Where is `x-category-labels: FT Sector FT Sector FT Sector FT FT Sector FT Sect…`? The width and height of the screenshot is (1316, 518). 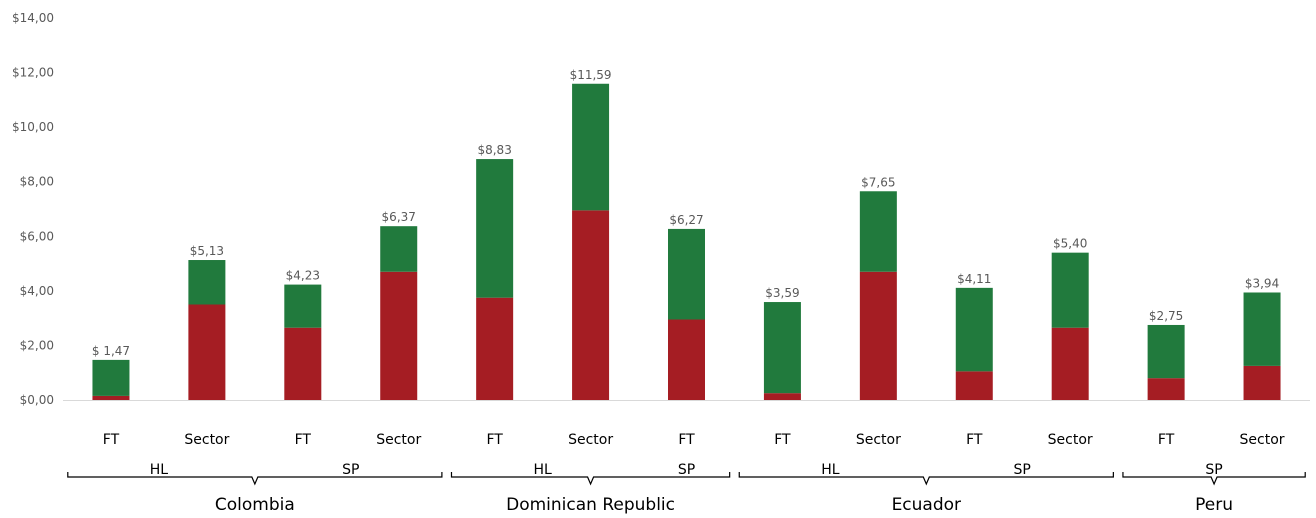 x-category-labels: FT Sector FT Sector FT Sector FT FT Sector FT Sect… is located at coordinates (694, 440).